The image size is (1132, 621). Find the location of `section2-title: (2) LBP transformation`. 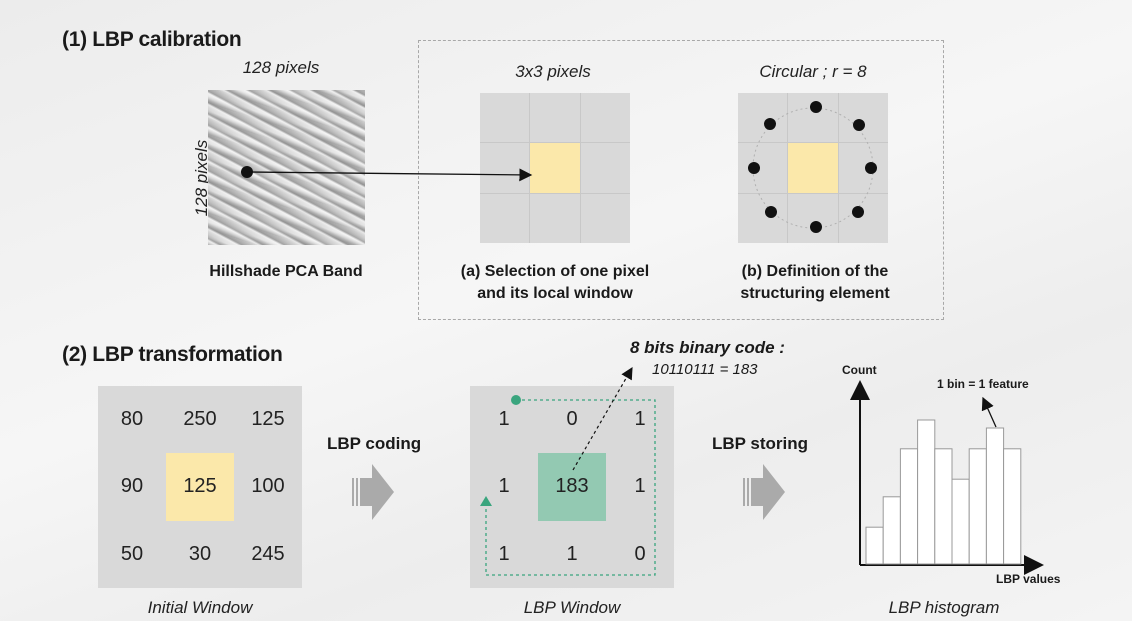

section2-title: (2) LBP transformation is located at coordinates (172, 354).